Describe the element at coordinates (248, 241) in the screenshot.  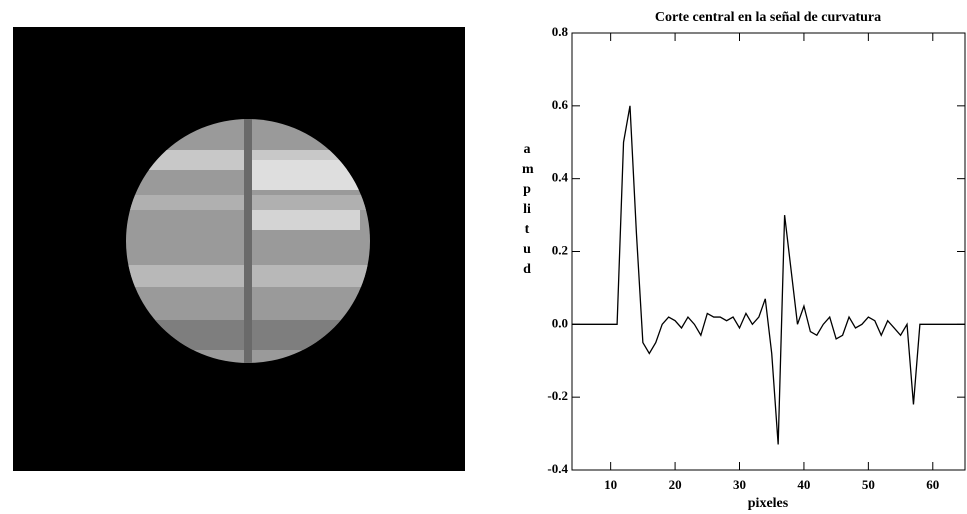
I see `sample-image` at that location.